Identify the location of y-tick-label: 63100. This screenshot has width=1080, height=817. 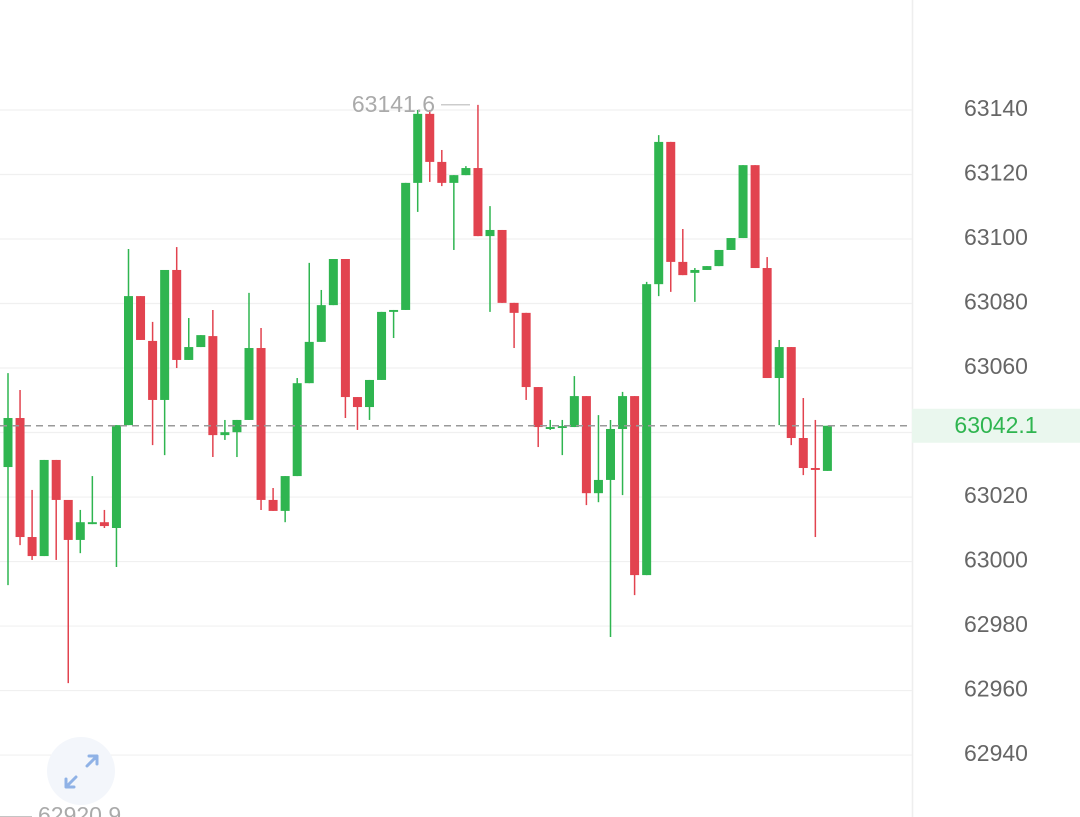
(996, 237).